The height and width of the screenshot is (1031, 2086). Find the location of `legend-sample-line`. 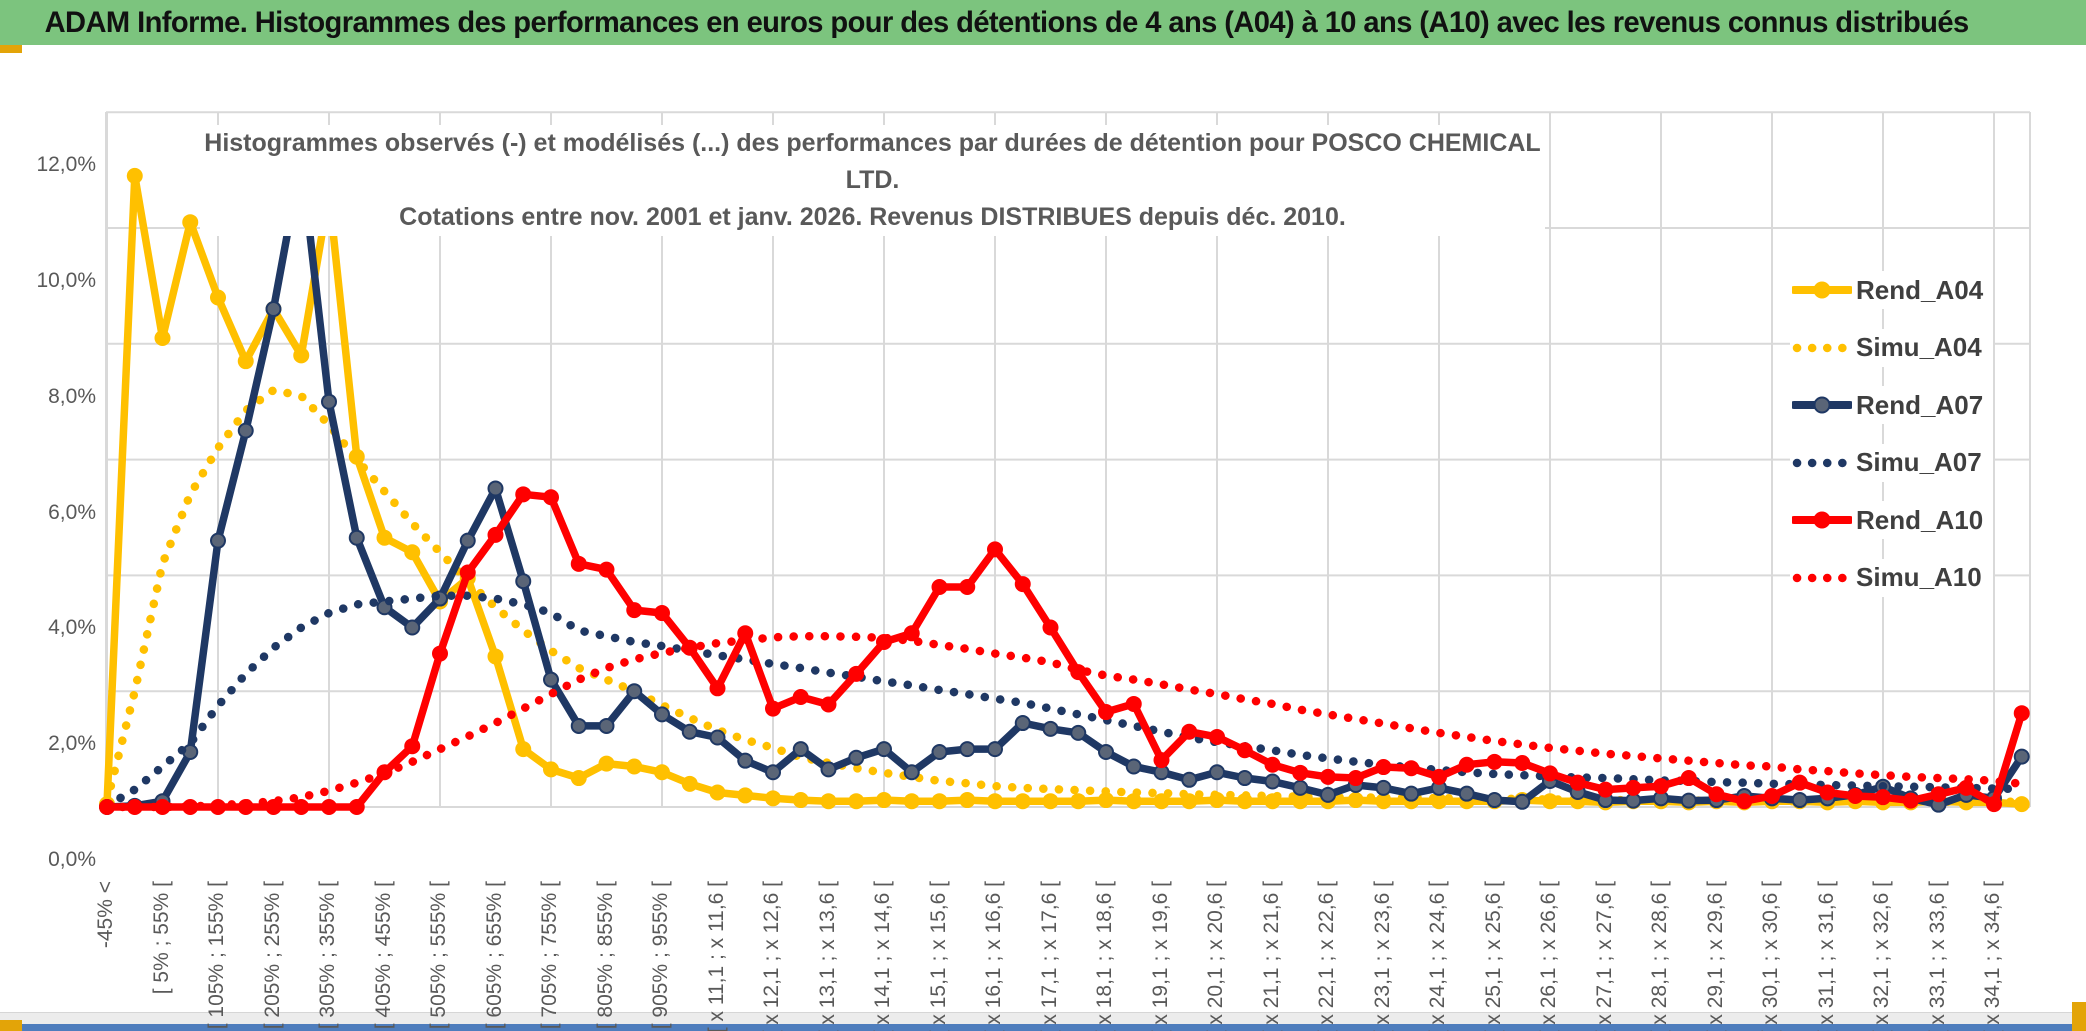

legend-sample-line is located at coordinates (1822, 577).